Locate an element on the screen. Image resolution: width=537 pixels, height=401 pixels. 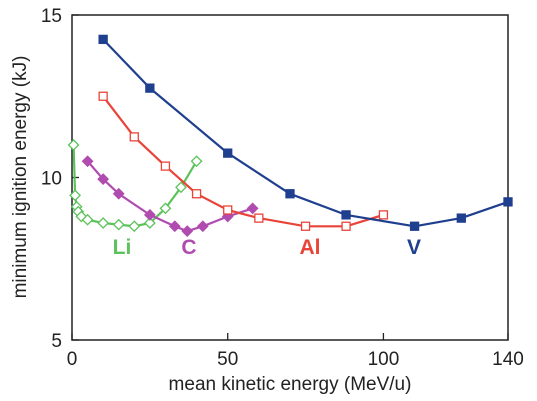
x-tick-label: 100 is located at coordinates (384, 359).